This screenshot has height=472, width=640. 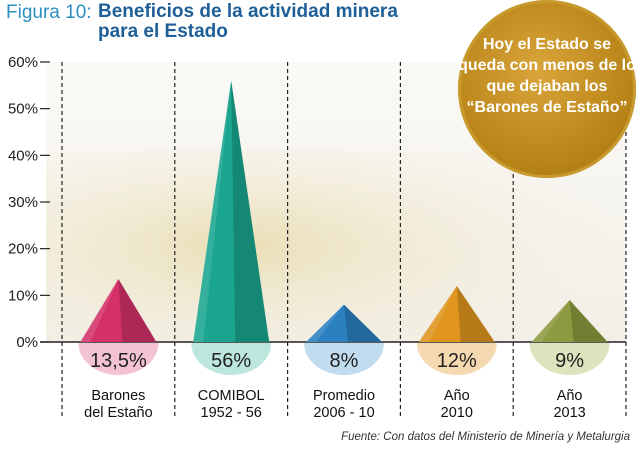 I want to click on y-tick-label: 0%, so click(x=27, y=342).